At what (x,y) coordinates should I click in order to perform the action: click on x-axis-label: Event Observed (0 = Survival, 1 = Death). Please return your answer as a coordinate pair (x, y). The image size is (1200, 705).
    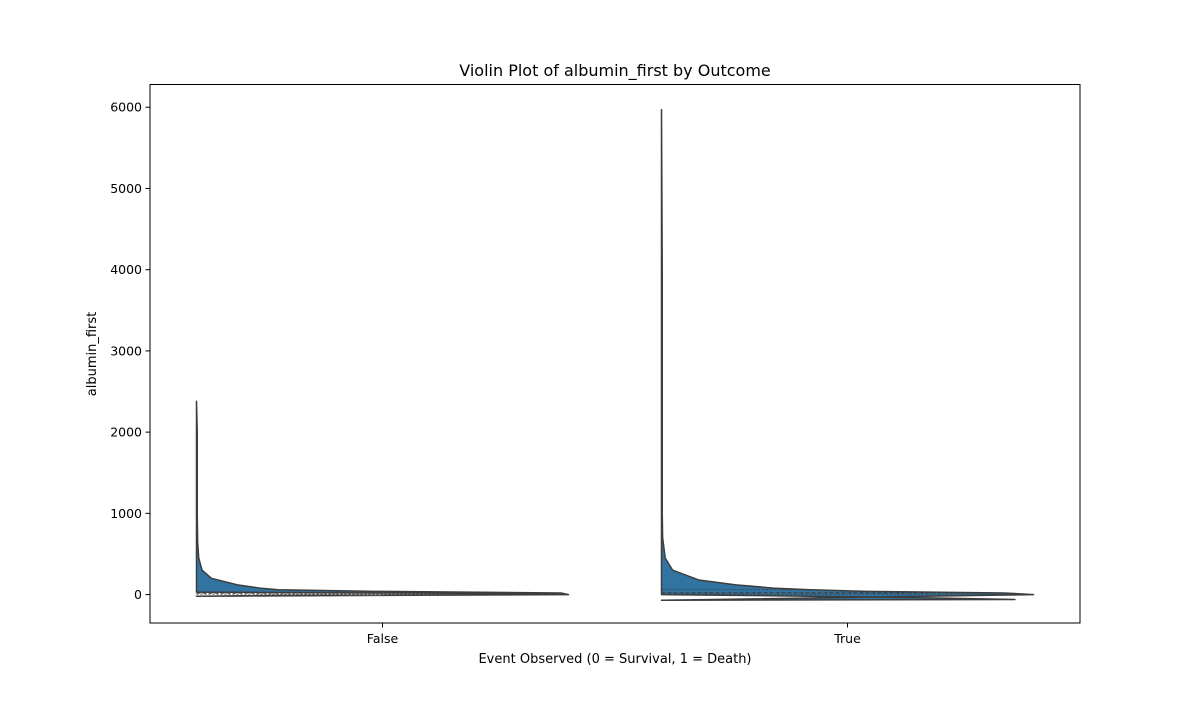
    Looking at the image, I should click on (614, 659).